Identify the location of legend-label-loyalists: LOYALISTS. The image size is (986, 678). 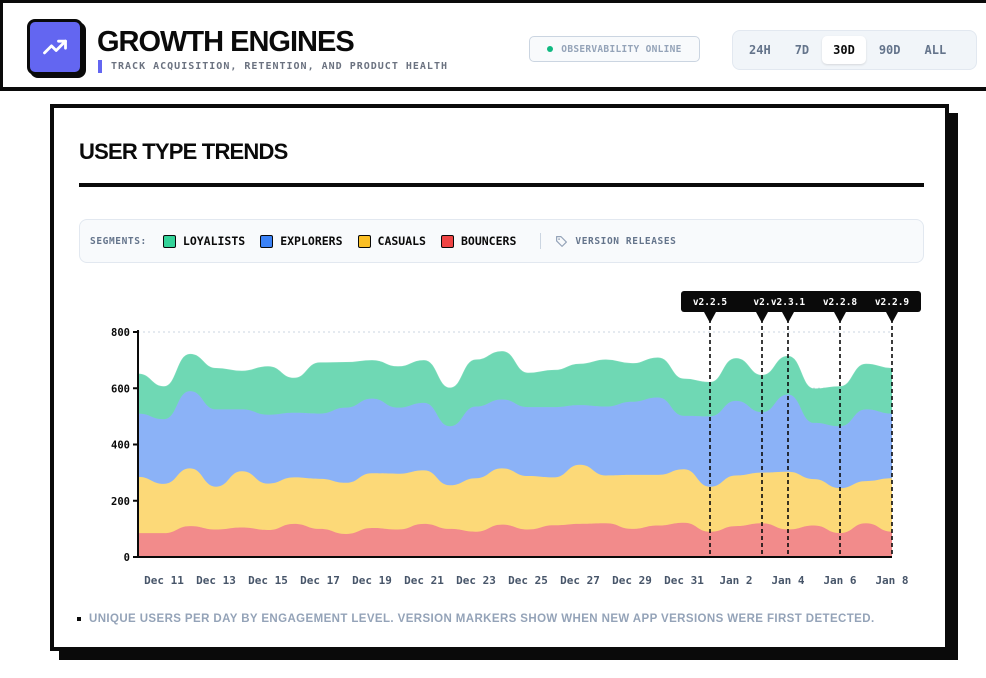
(214, 241).